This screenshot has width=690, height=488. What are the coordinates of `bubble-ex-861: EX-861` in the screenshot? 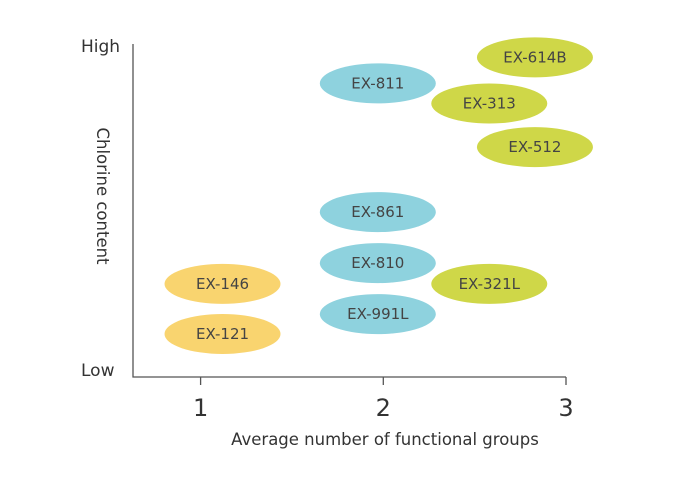 It's located at (377, 212).